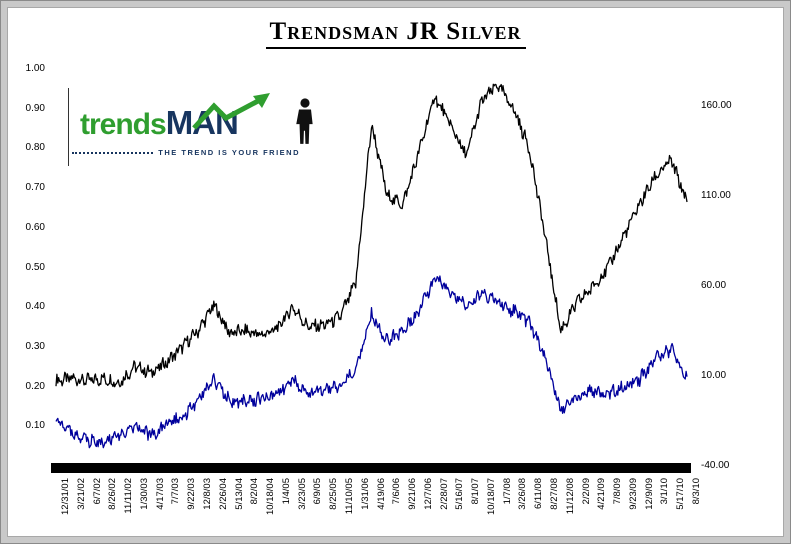 The width and height of the screenshot is (791, 544). What do you see at coordinates (35, 386) in the screenshot?
I see `y-axis-label-left: 0.20` at bounding box center [35, 386].